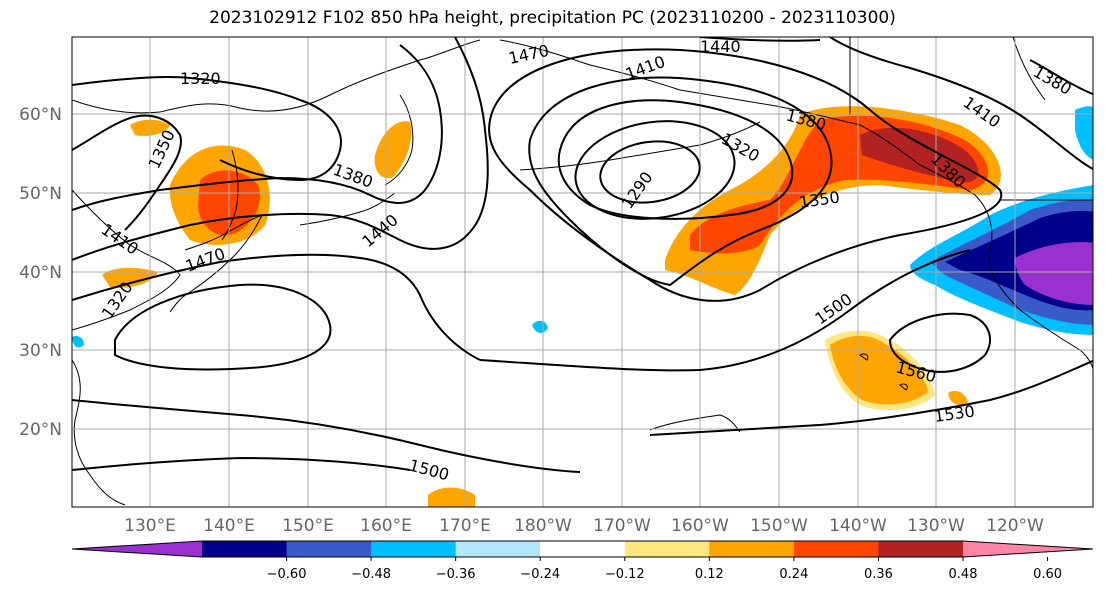 This screenshot has height=601, width=1105. I want to click on lat-label: 20°N, so click(40, 430).